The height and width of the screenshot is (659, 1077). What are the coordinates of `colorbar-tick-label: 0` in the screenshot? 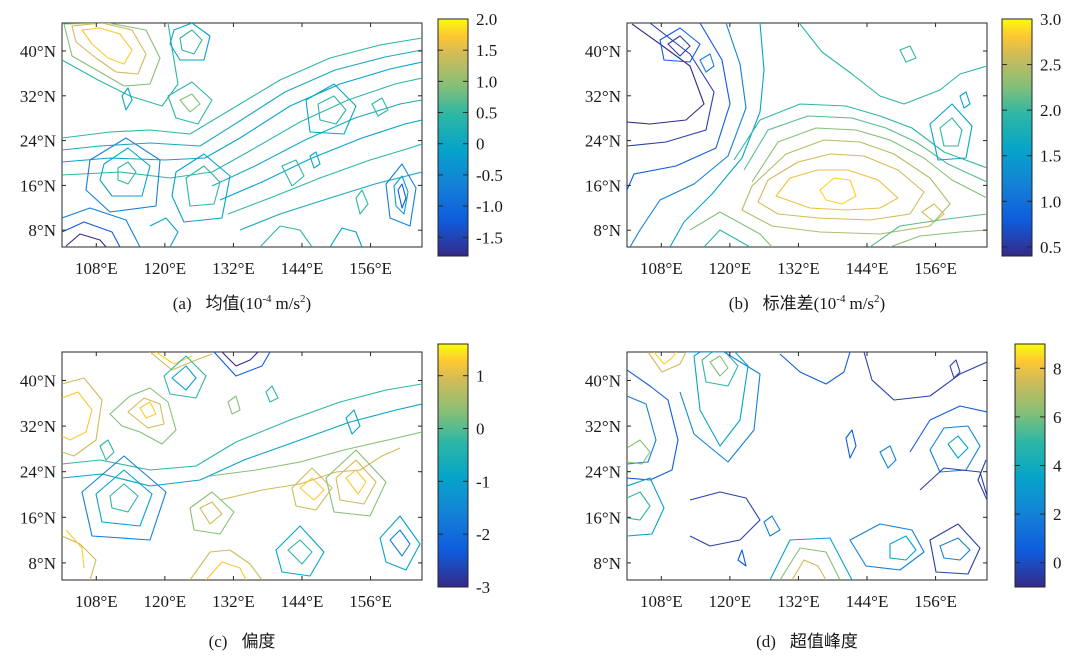 It's located at (480, 144).